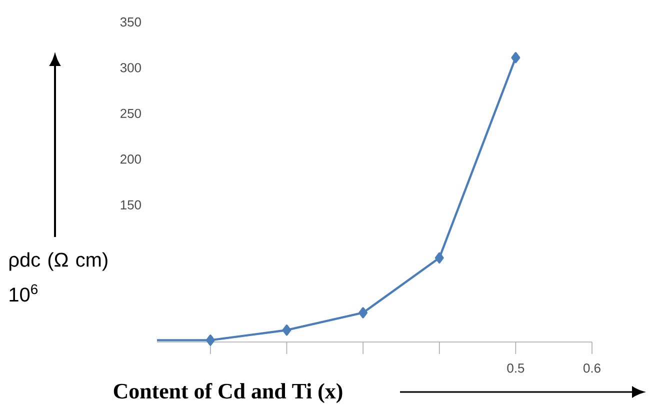 The height and width of the screenshot is (410, 649). Describe the element at coordinates (130, 159) in the screenshot. I see `y-tick-label: 200` at that location.